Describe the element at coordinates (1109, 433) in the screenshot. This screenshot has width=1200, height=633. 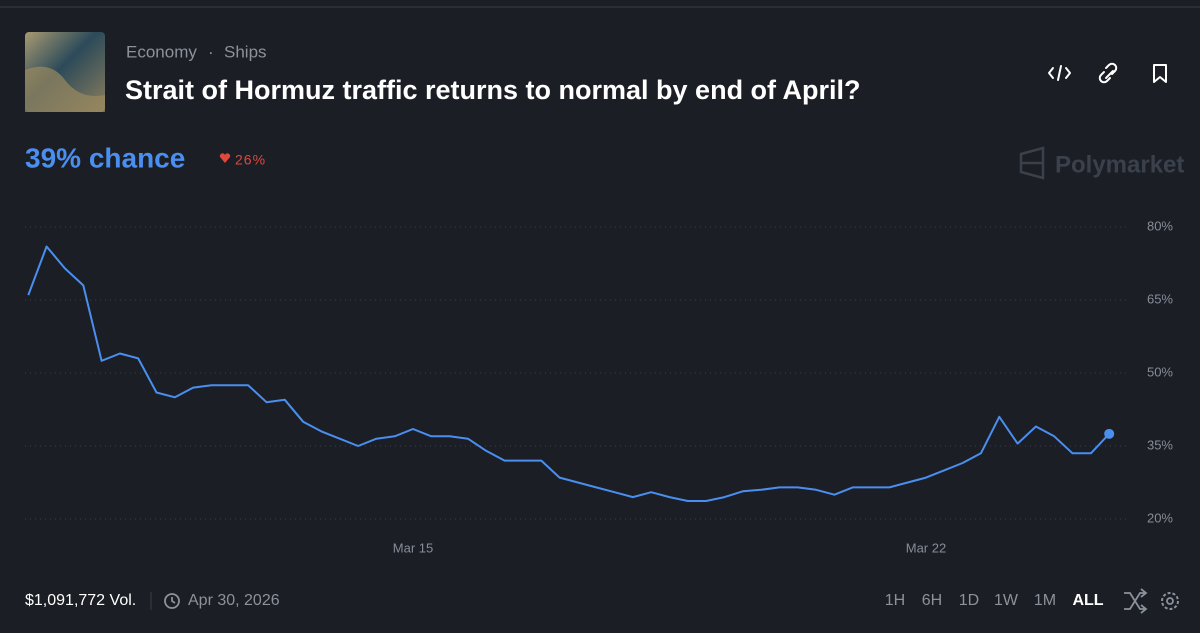
I see `current-point` at that location.